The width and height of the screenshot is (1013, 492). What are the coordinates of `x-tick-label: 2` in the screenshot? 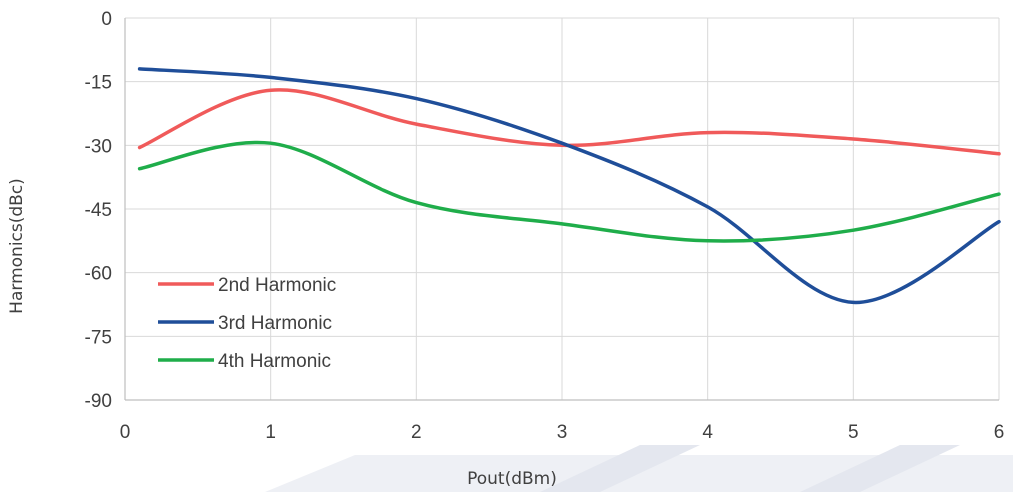 It's located at (416, 432).